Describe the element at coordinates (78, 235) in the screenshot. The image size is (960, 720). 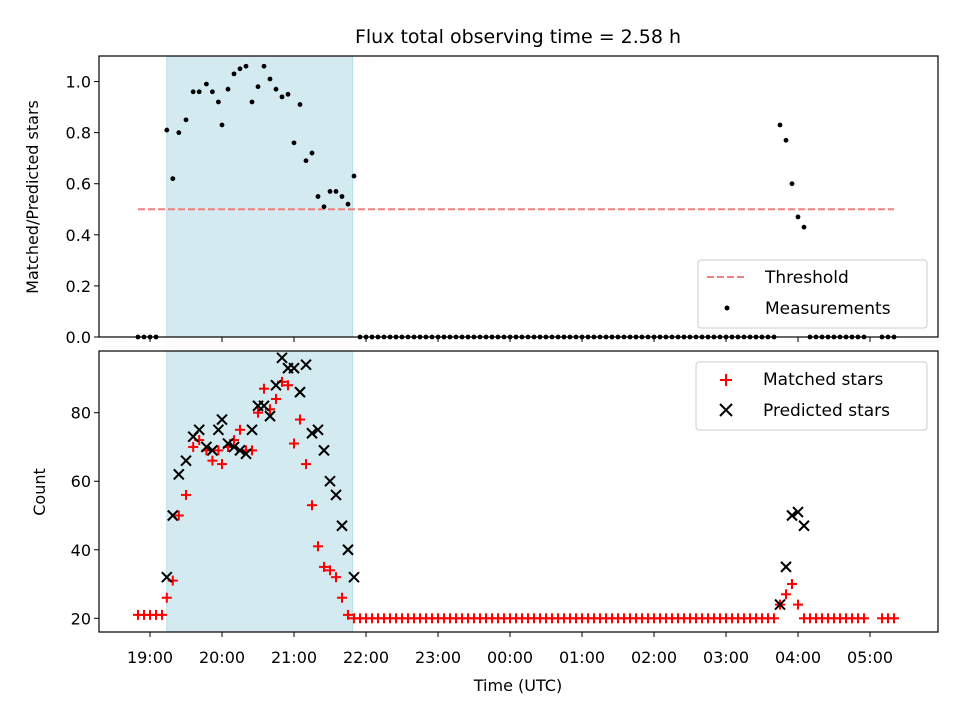
I see `top-ytick-label-2: 0.4` at that location.